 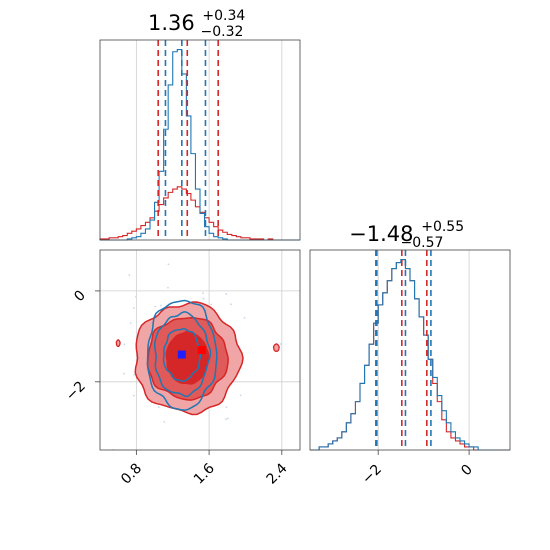 What do you see at coordinates (403, 350) in the screenshot?
I see `hist-right-quantiles` at bounding box center [403, 350].